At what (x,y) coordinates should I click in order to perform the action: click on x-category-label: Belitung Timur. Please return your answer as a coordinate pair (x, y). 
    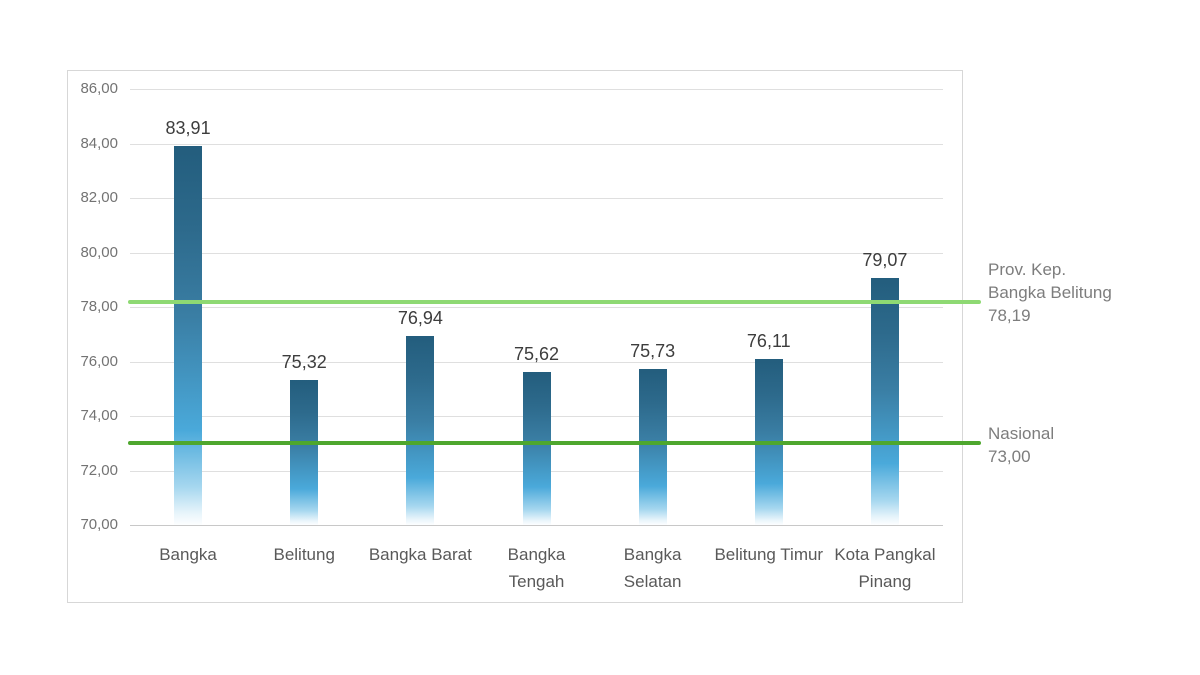
    Looking at the image, I should click on (769, 554).